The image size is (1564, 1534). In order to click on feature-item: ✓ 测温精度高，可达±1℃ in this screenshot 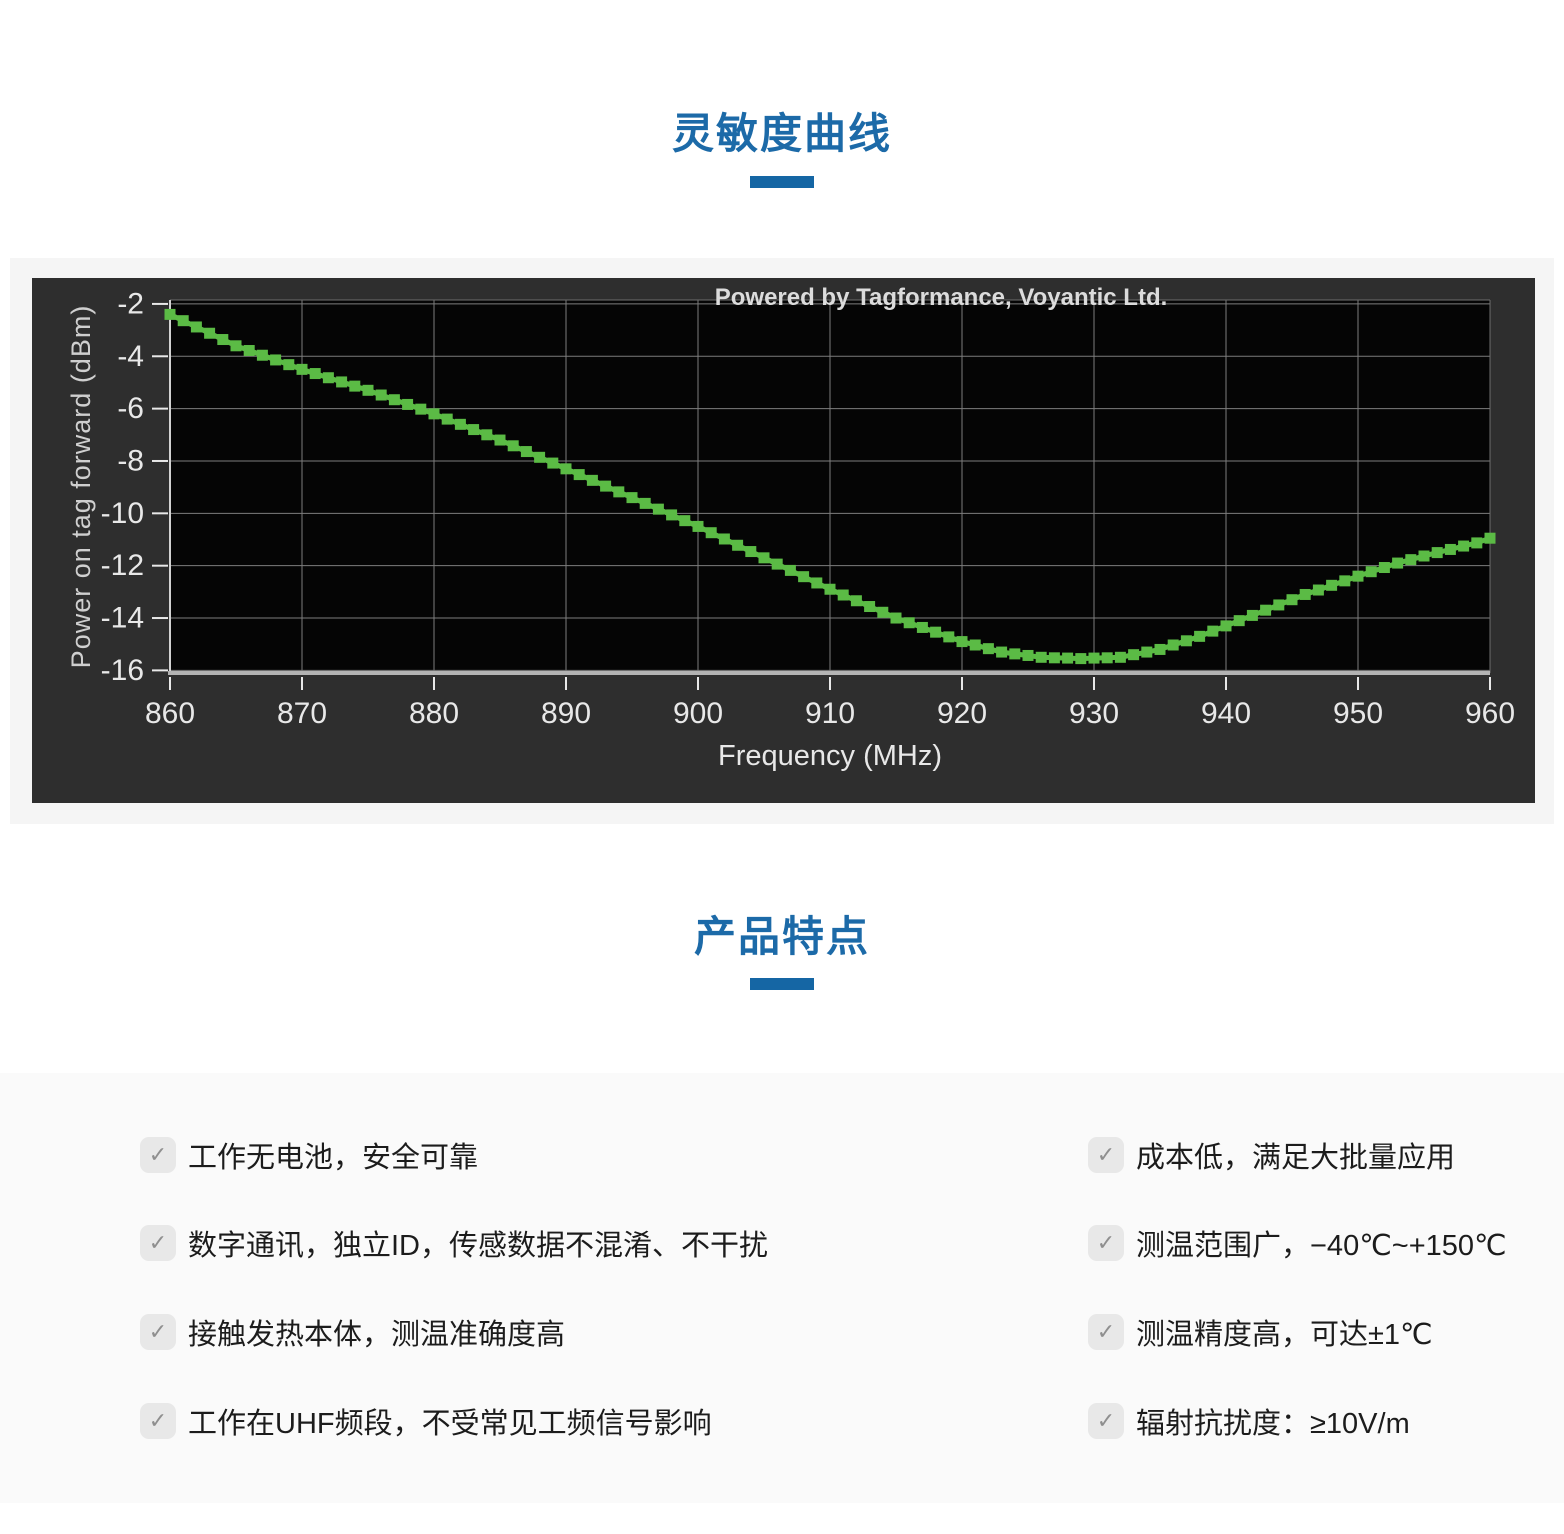, I will do `click(1260, 1332)`.